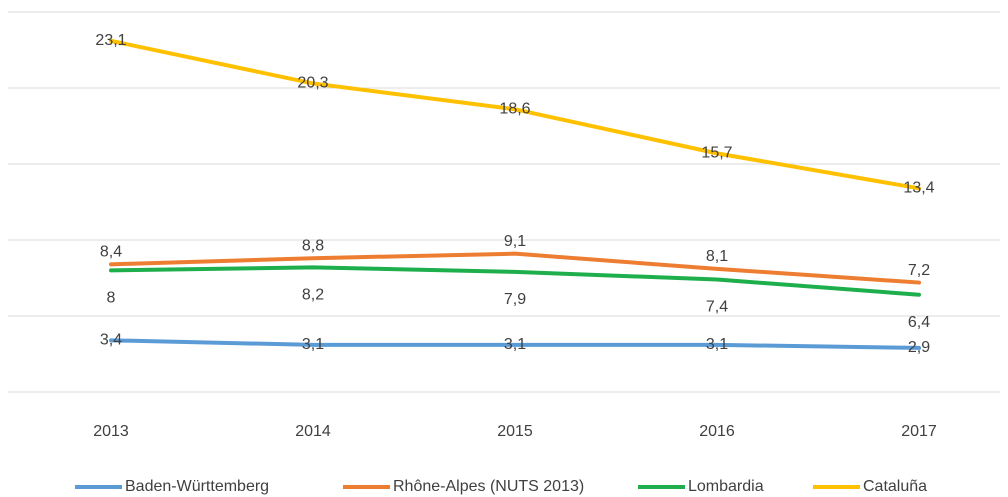  What do you see at coordinates (515, 241) in the screenshot?
I see `data-label: 9,1` at bounding box center [515, 241].